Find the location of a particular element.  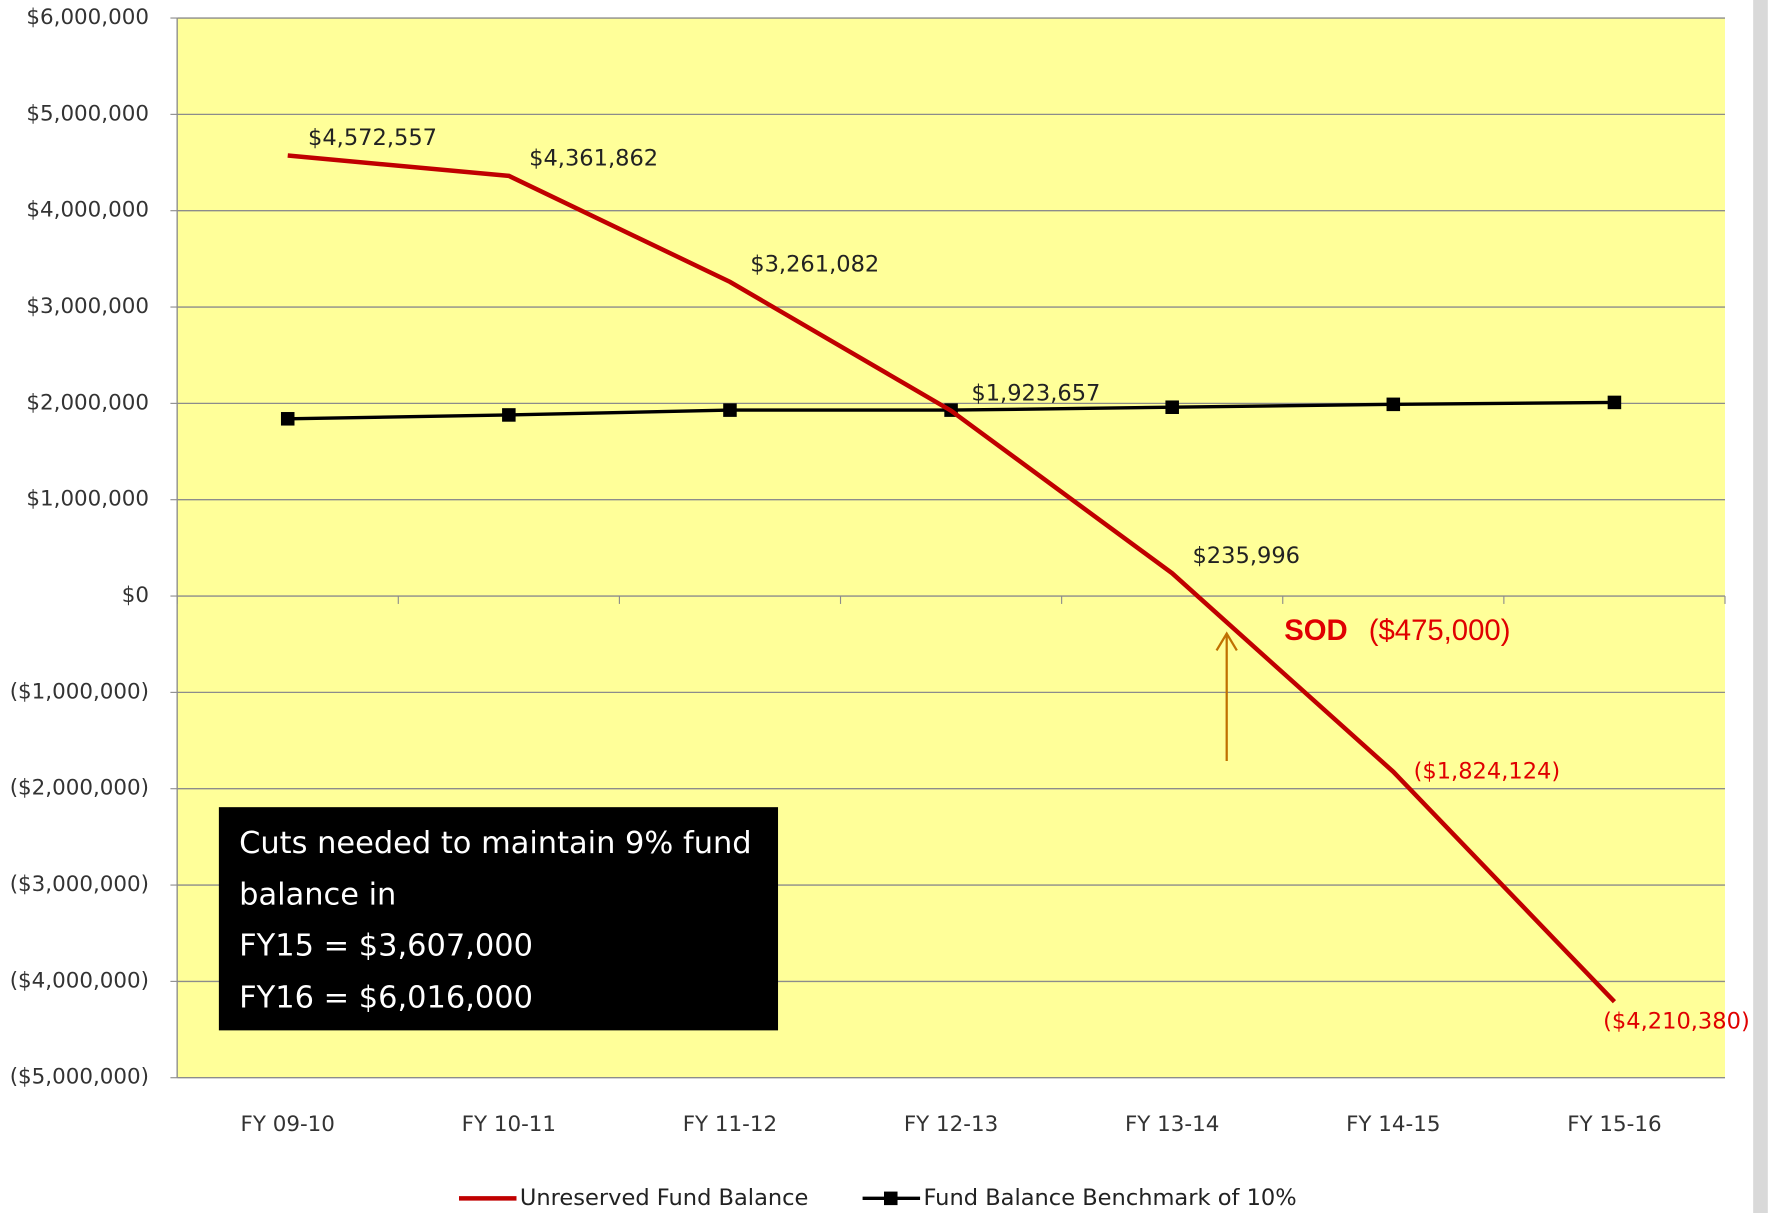

x-tick-label: FY 10-11 is located at coordinates (509, 1124).